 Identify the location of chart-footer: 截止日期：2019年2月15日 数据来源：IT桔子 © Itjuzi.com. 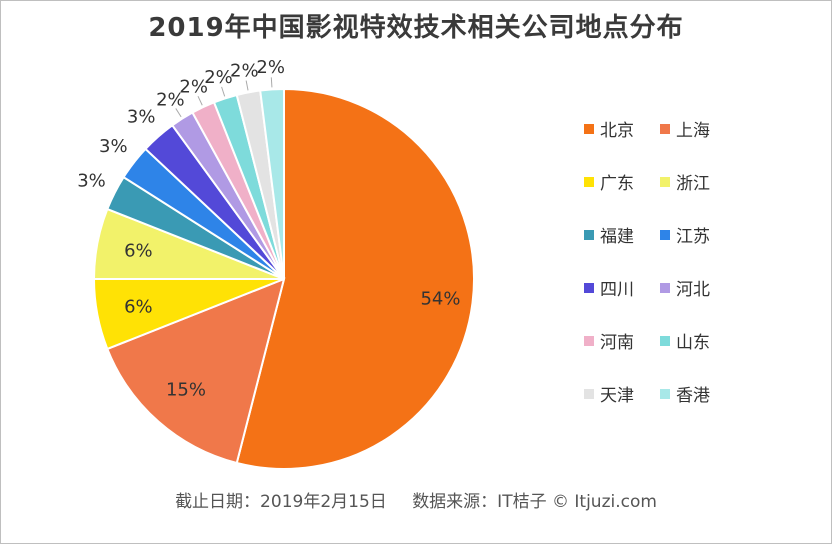
(416, 499).